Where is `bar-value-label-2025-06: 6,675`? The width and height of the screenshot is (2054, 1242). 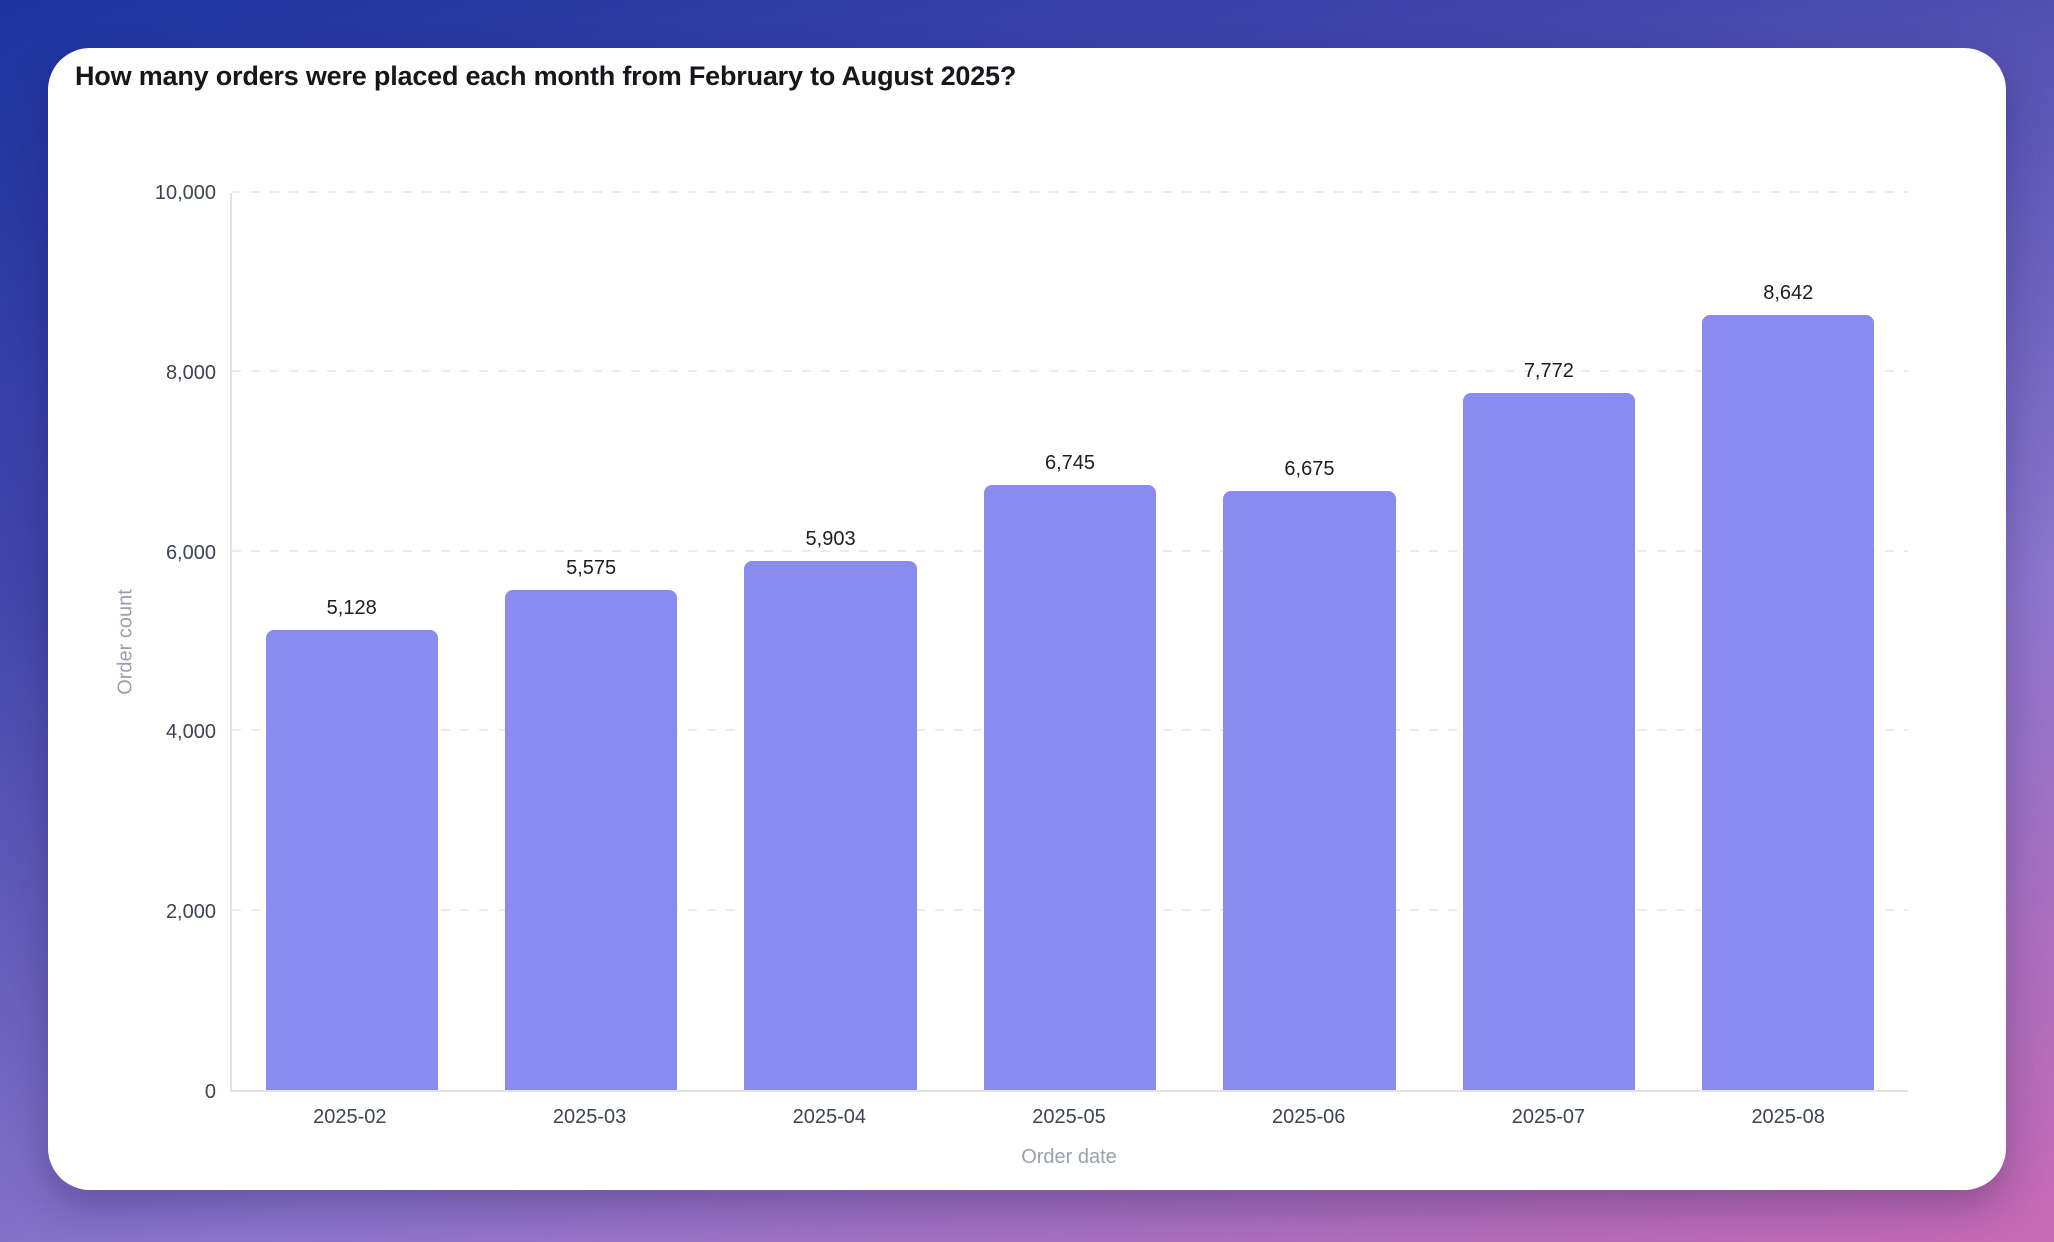
bar-value-label-2025-06: 6,675 is located at coordinates (1309, 469).